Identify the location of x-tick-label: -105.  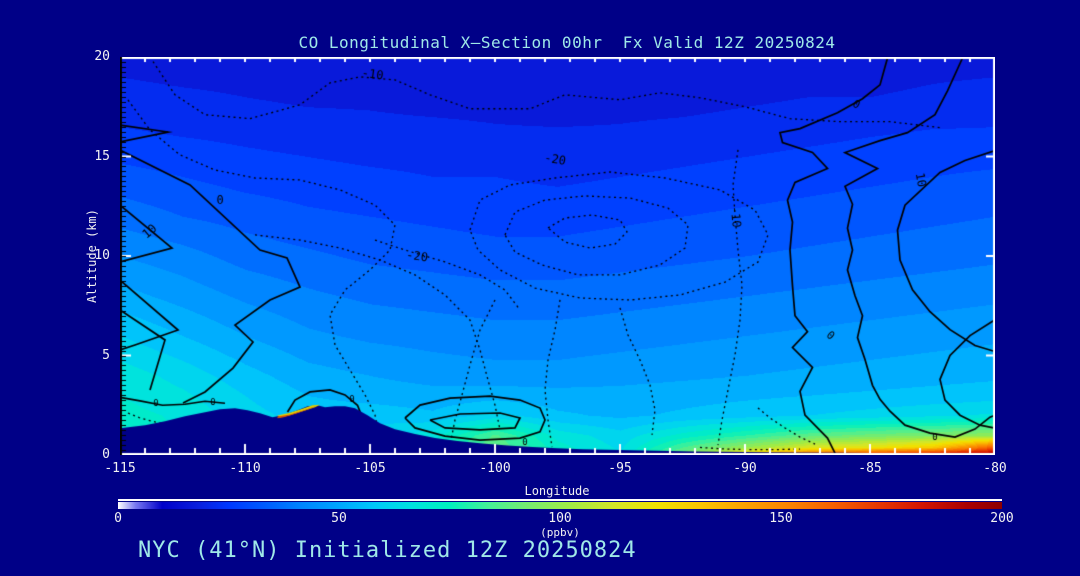
(370, 468).